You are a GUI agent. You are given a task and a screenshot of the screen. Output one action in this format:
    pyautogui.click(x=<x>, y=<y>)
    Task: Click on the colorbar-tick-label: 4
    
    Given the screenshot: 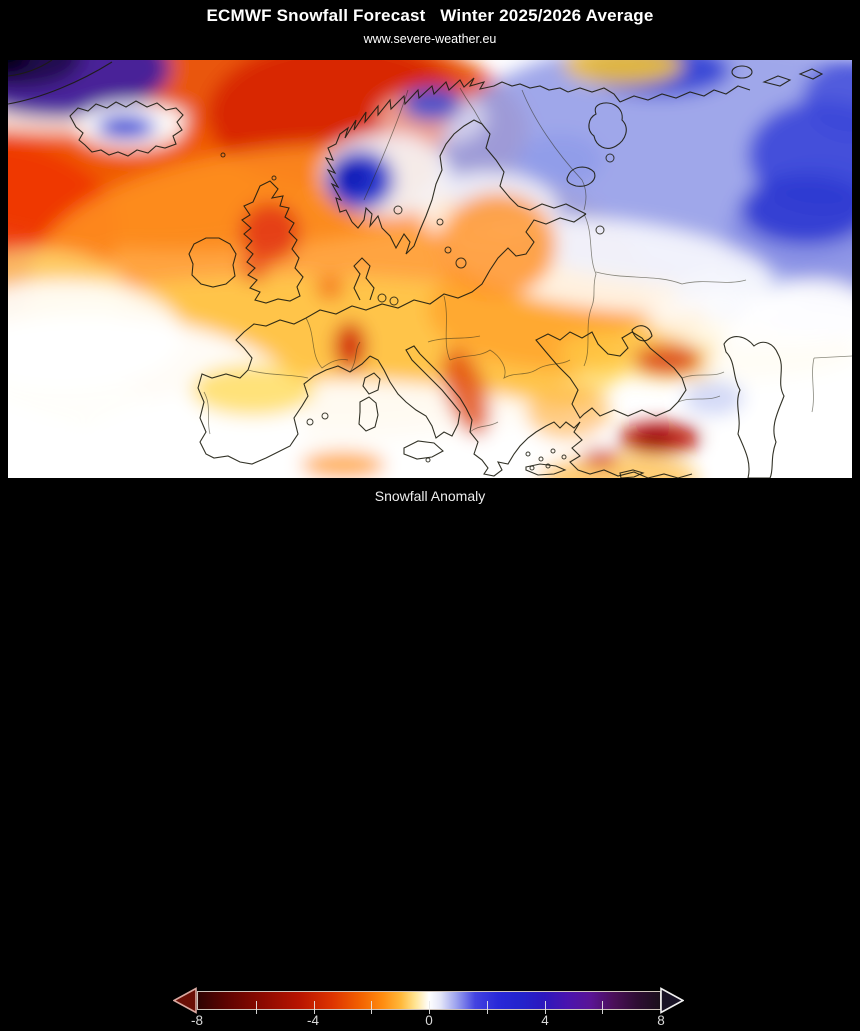 What is the action you would take?
    pyautogui.click(x=545, y=1020)
    